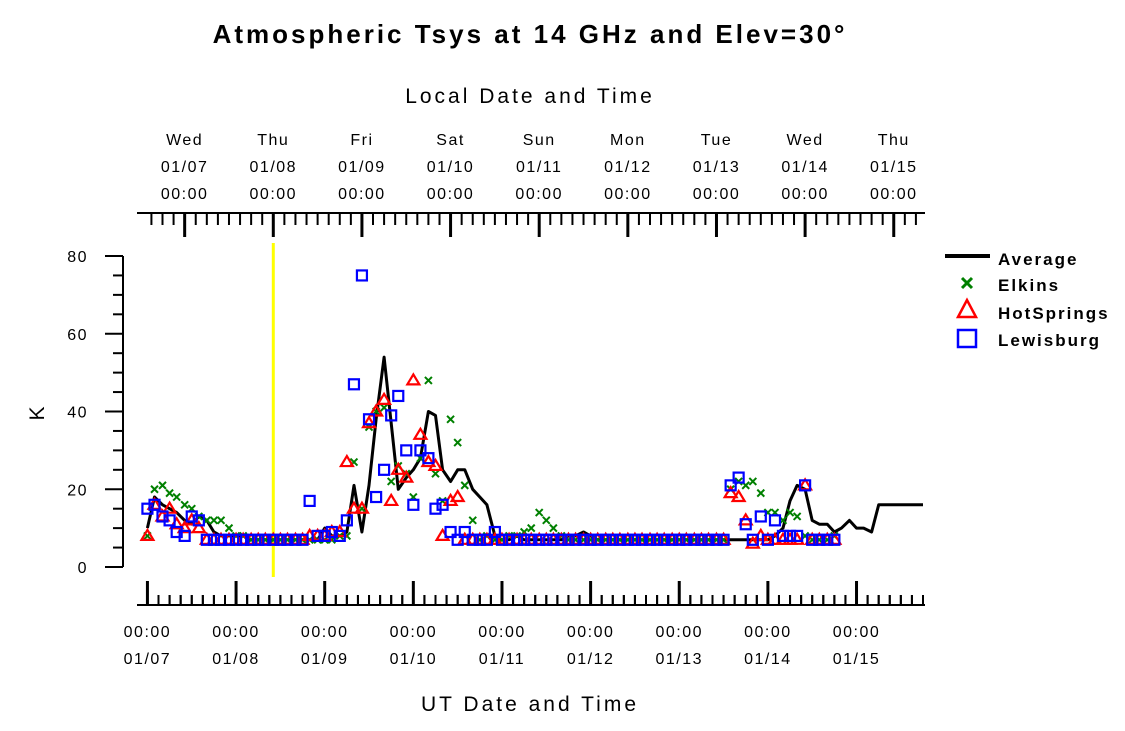  What do you see at coordinates (77, 413) in the screenshot?
I see `y-tick-label: 40` at bounding box center [77, 413].